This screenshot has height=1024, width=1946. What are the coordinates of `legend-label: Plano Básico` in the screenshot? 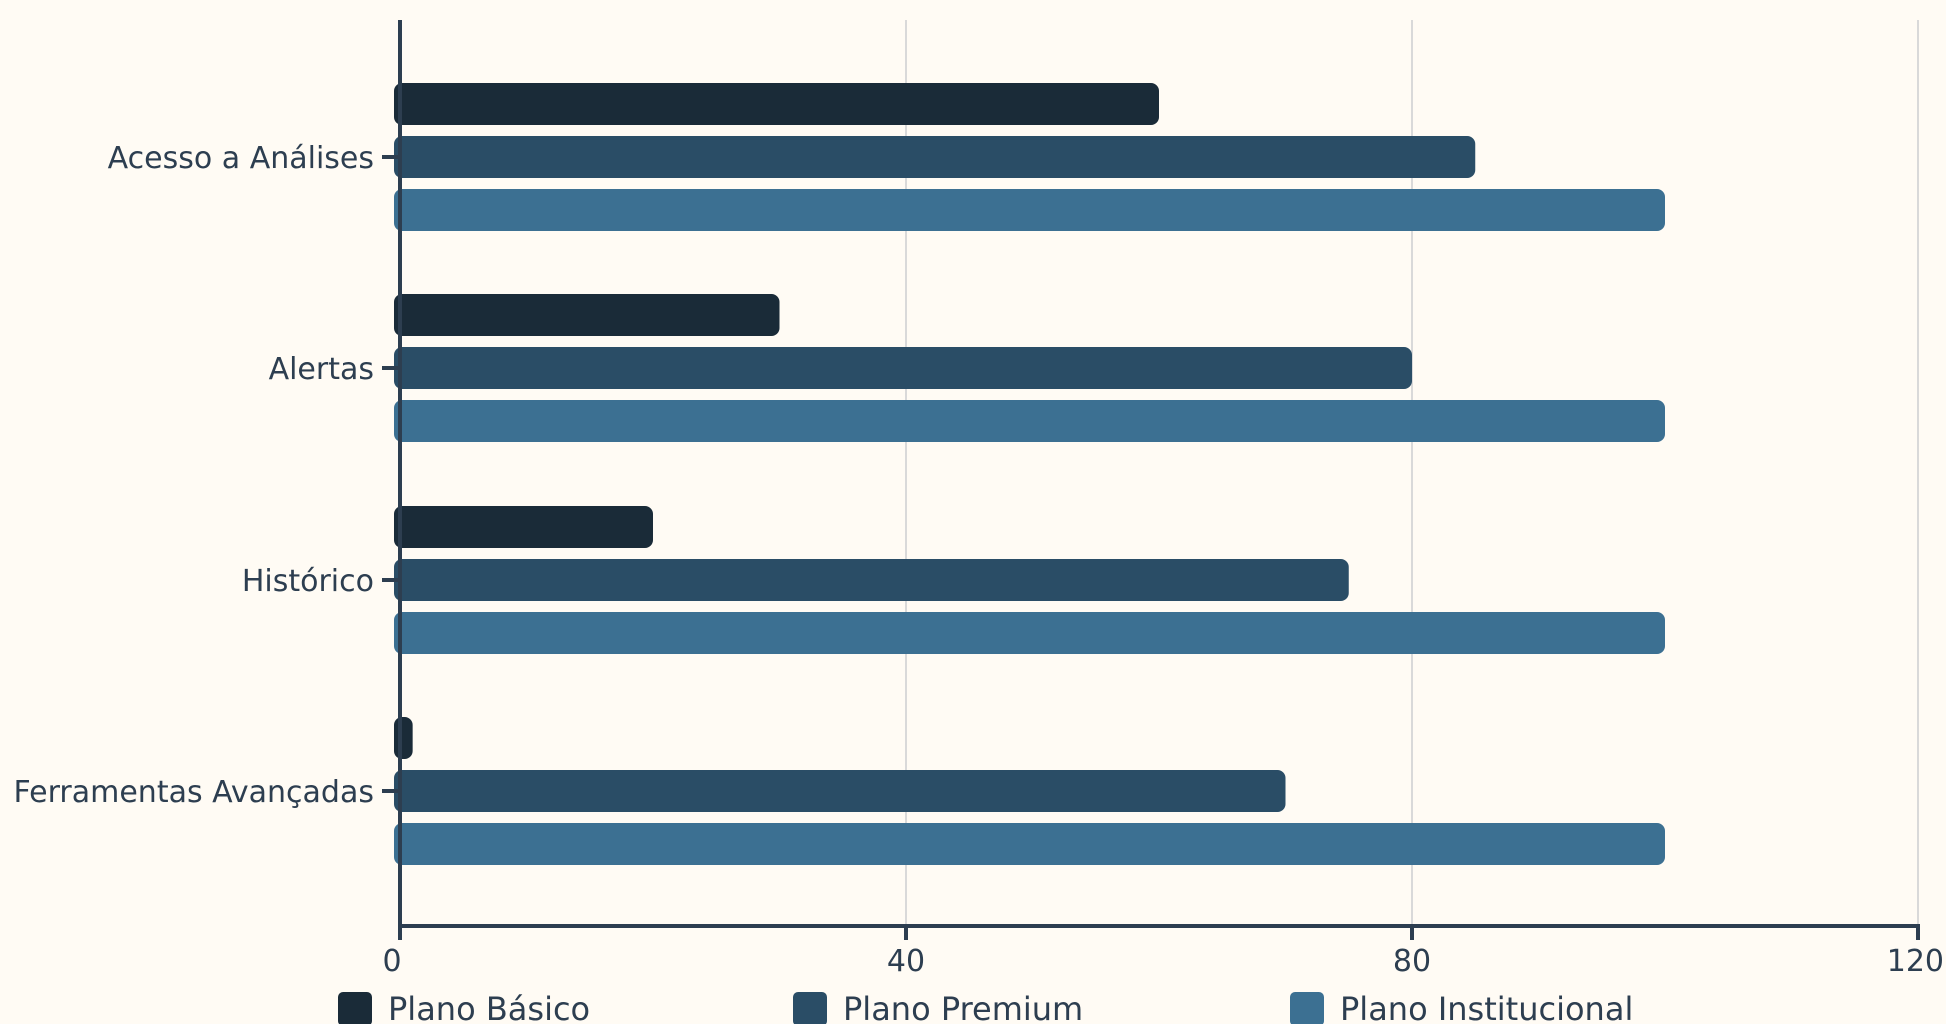 It's located at (489, 1007).